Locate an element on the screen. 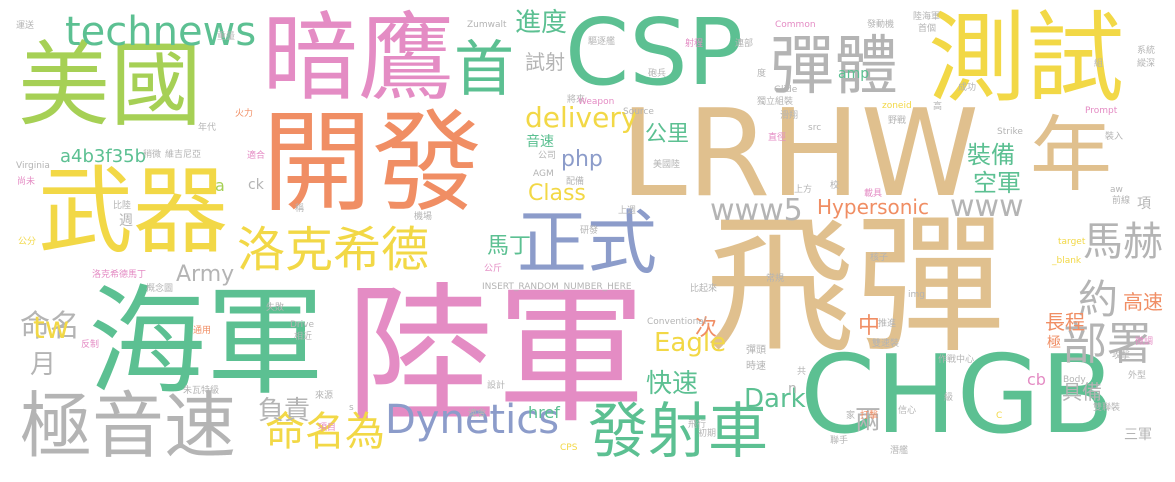 The height and width of the screenshot is (482, 1175). word-sonic: 音速 is located at coordinates (540, 142).